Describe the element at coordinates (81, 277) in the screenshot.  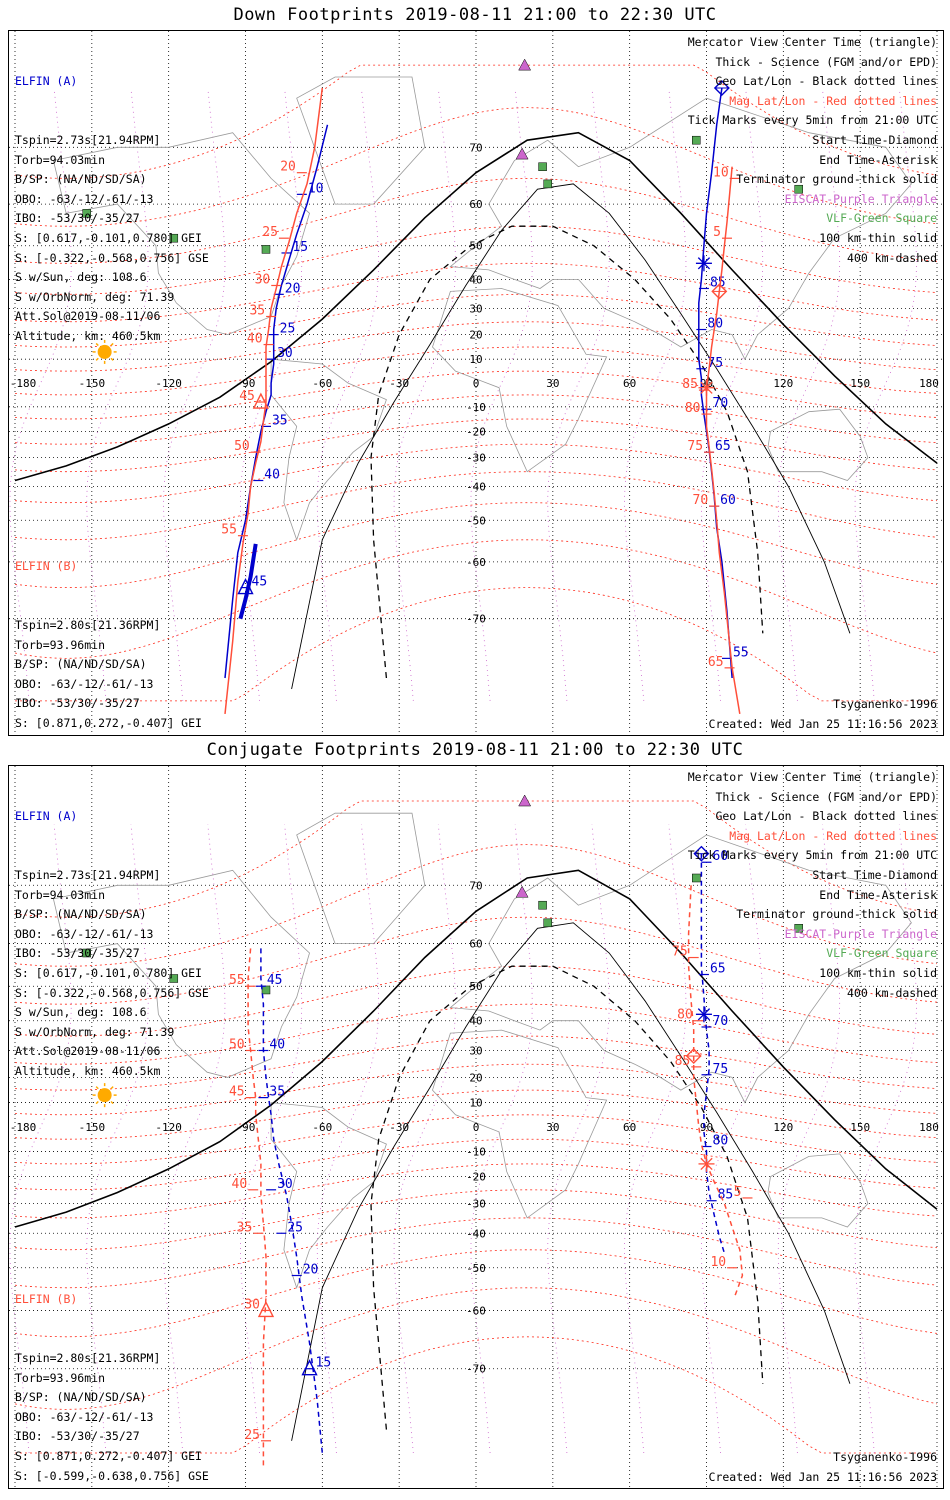
I see `elfin-a-line: S w/Sun, deg: 108.6` at that location.